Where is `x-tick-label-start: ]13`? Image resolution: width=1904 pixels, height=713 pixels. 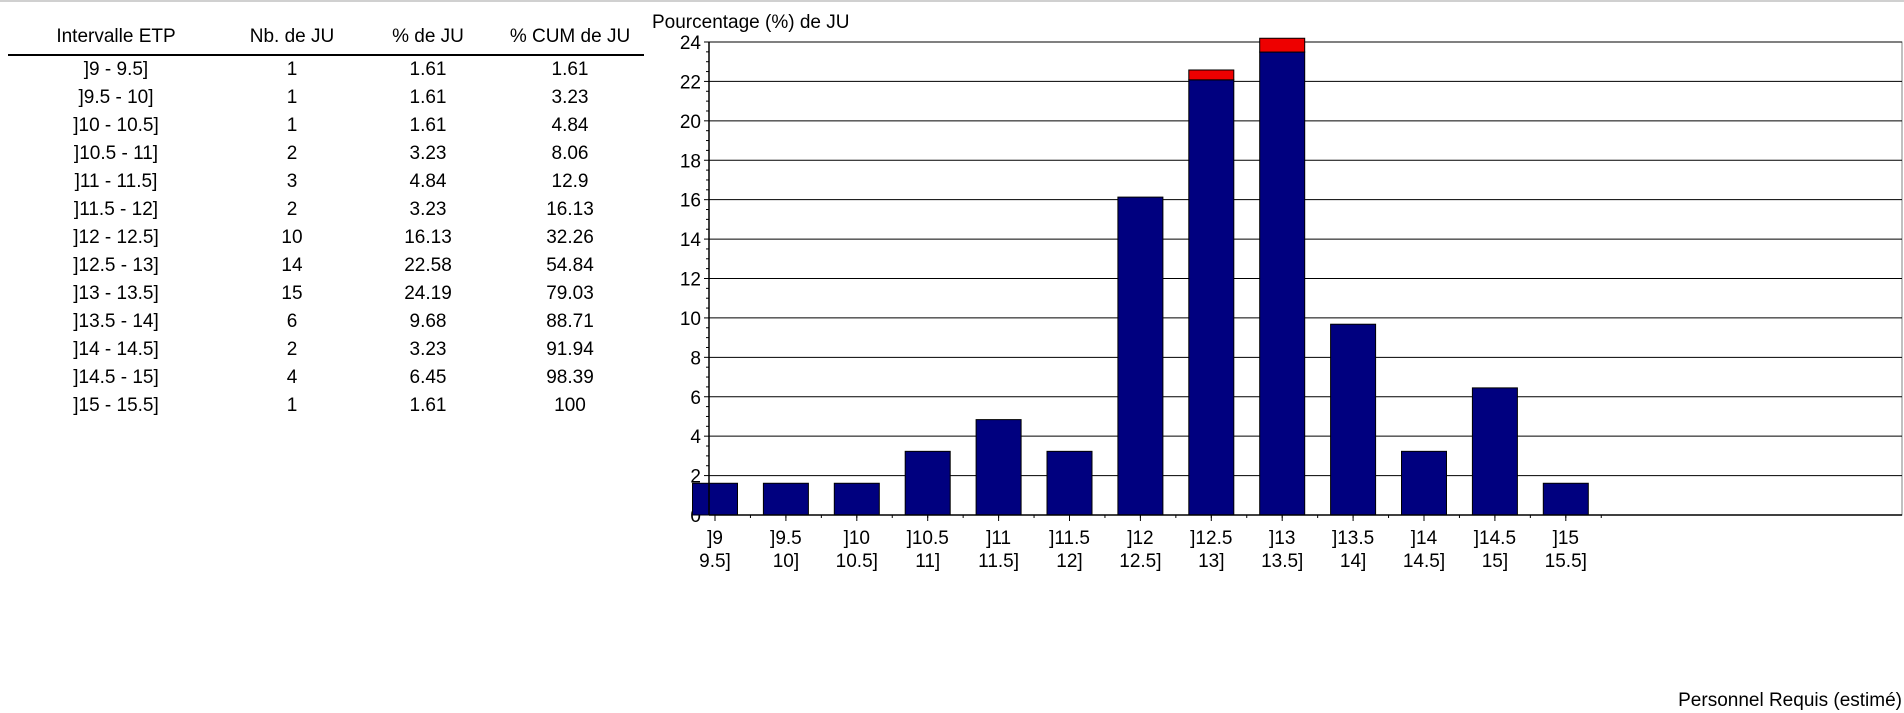
x-tick-label-start: ]13 is located at coordinates (1282, 538).